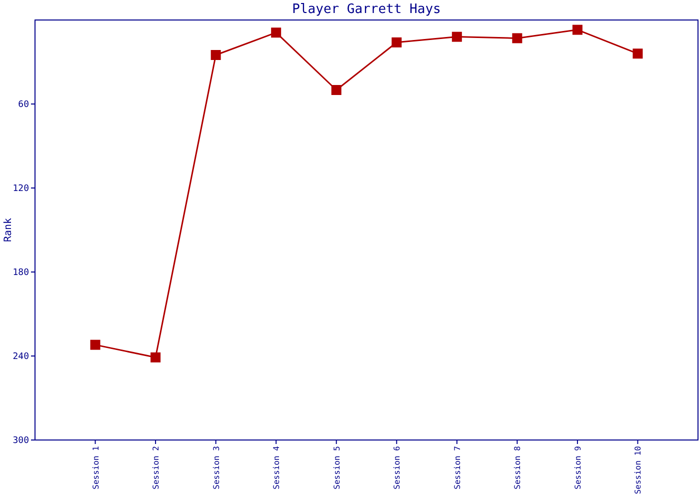 The width and height of the screenshot is (700, 500). I want to click on x-tick-label: Session 4, so click(277, 468).